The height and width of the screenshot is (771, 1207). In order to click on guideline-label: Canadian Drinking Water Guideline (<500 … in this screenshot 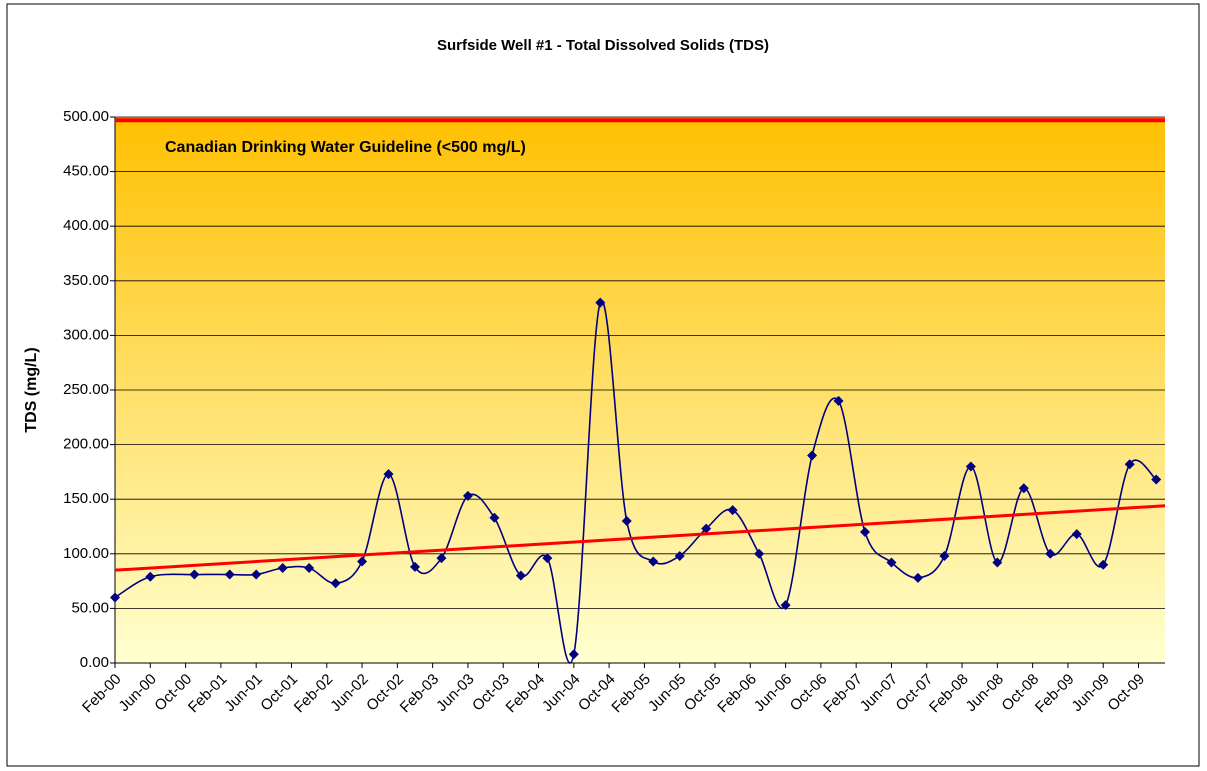, I will do `click(345, 147)`.